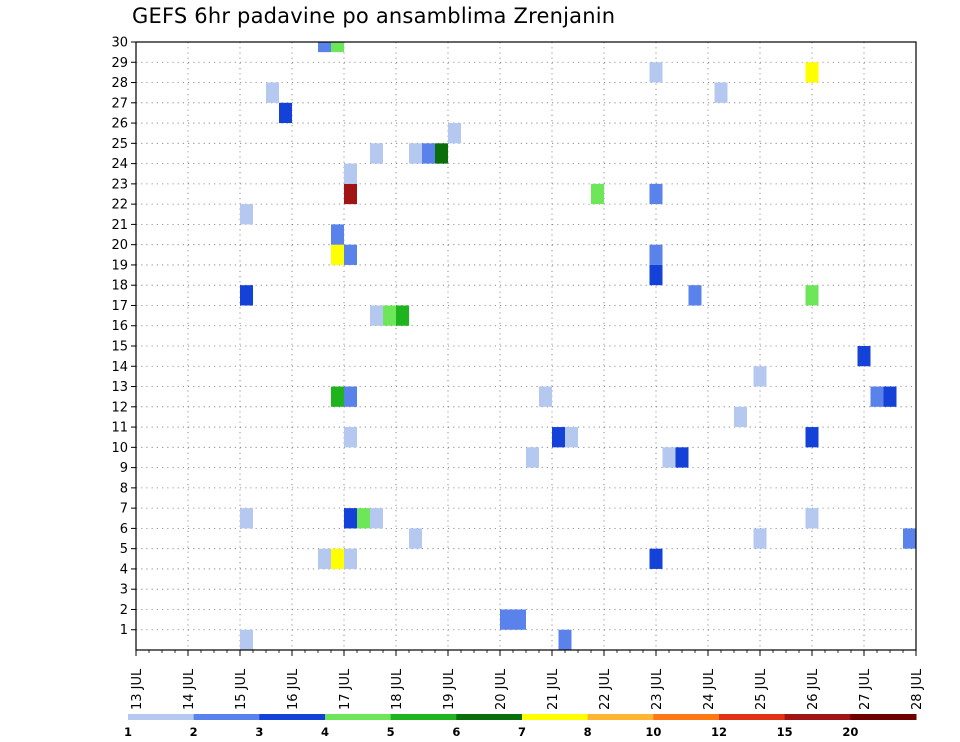 The width and height of the screenshot is (960, 742). Describe the element at coordinates (119, 407) in the screenshot. I see `y-tick-label: 12` at that location.